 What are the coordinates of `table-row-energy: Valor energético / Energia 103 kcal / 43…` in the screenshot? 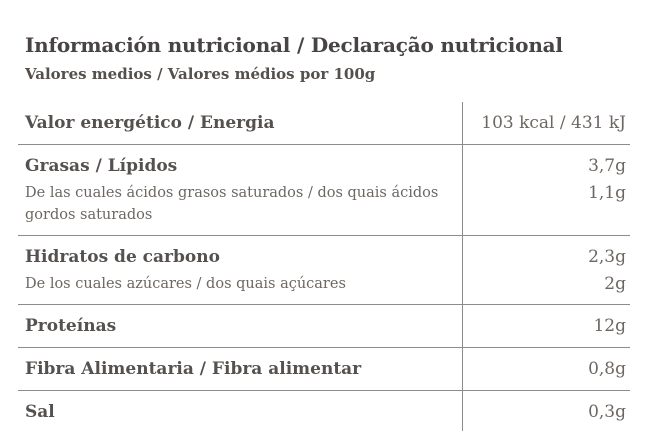 It's located at (324, 123).